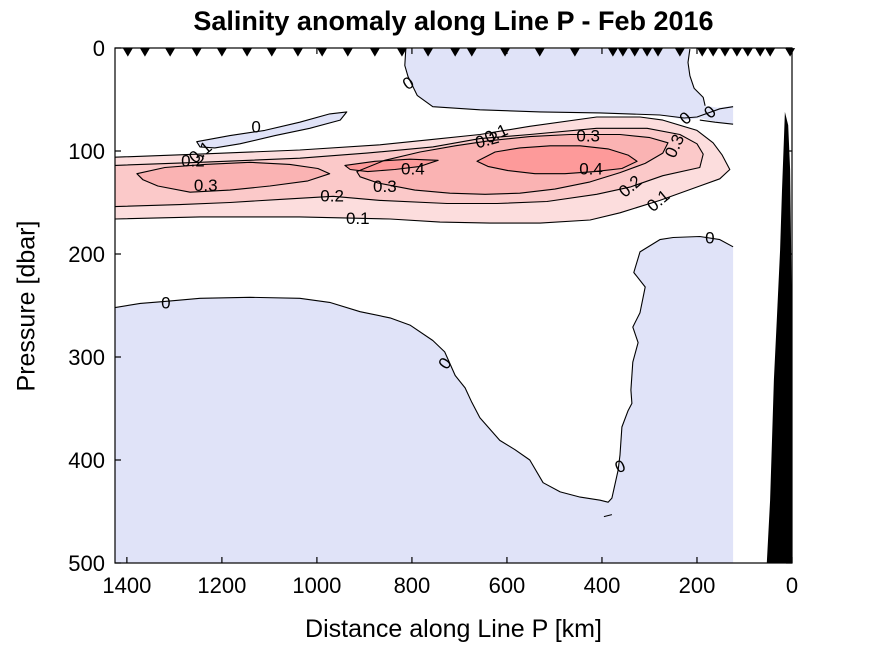  I want to click on x-tick-label: 800, so click(412, 585).